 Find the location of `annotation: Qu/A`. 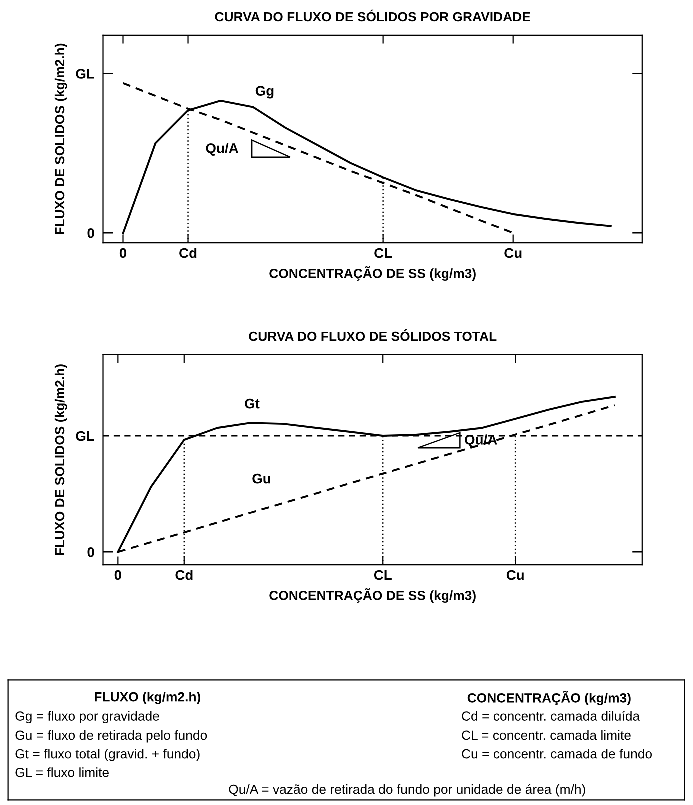

annotation: Qu/A is located at coordinates (222, 149).